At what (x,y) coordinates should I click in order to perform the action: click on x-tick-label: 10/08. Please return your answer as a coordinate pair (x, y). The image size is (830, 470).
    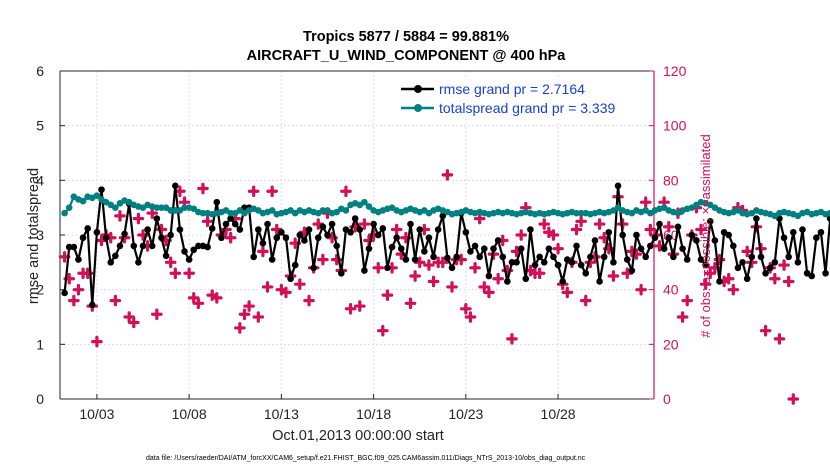
    Looking at the image, I should click on (189, 414).